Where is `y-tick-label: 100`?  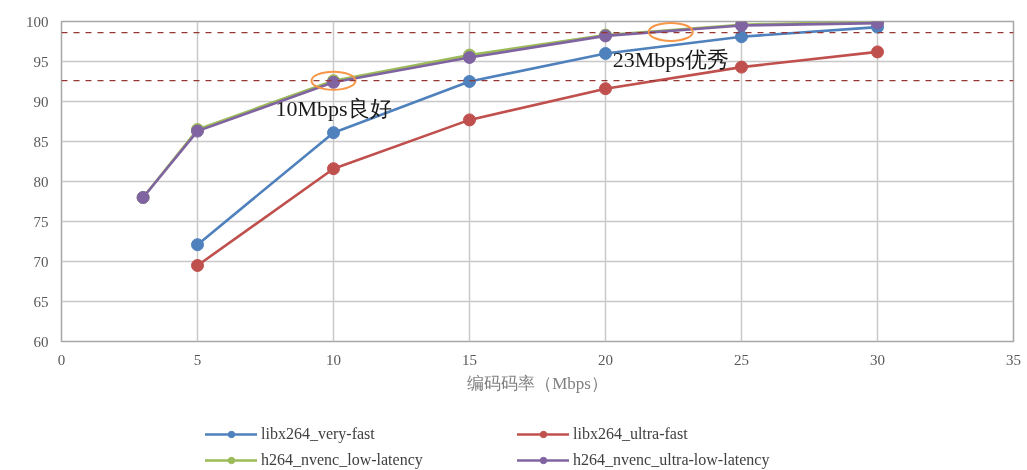
y-tick-label: 100 is located at coordinates (37, 21).